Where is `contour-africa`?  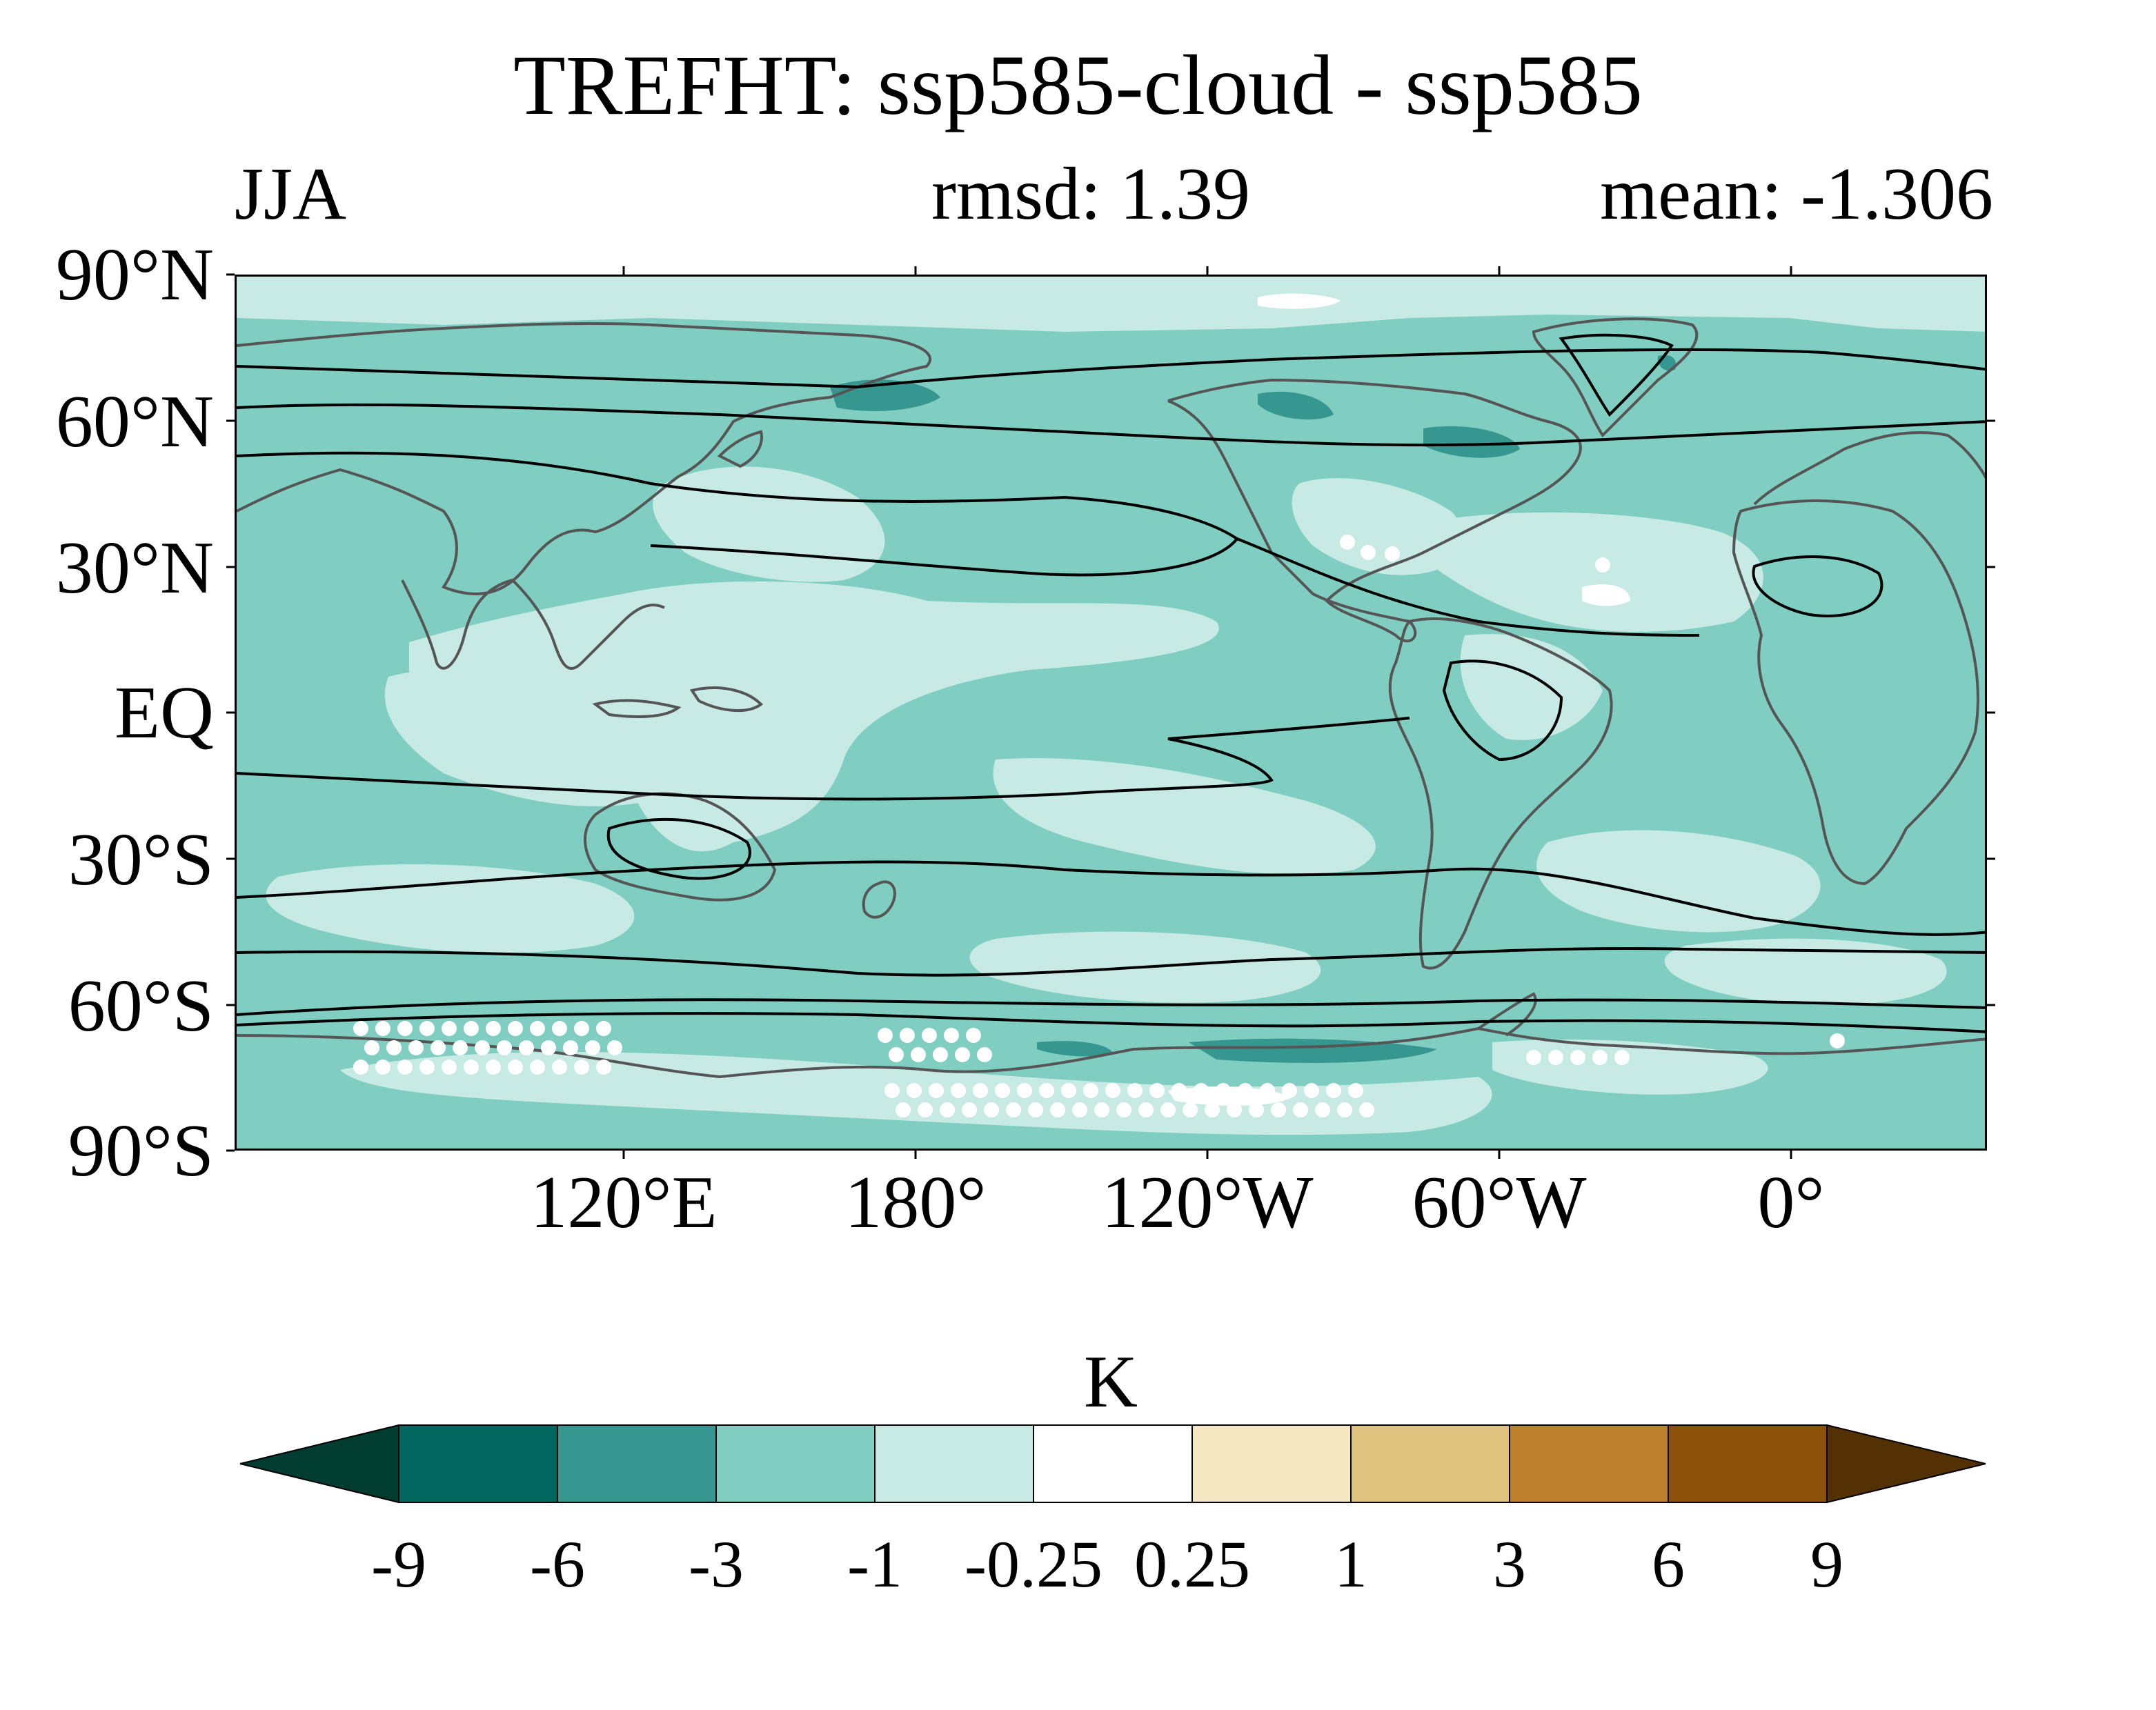
contour-africa is located at coordinates (1817, 586).